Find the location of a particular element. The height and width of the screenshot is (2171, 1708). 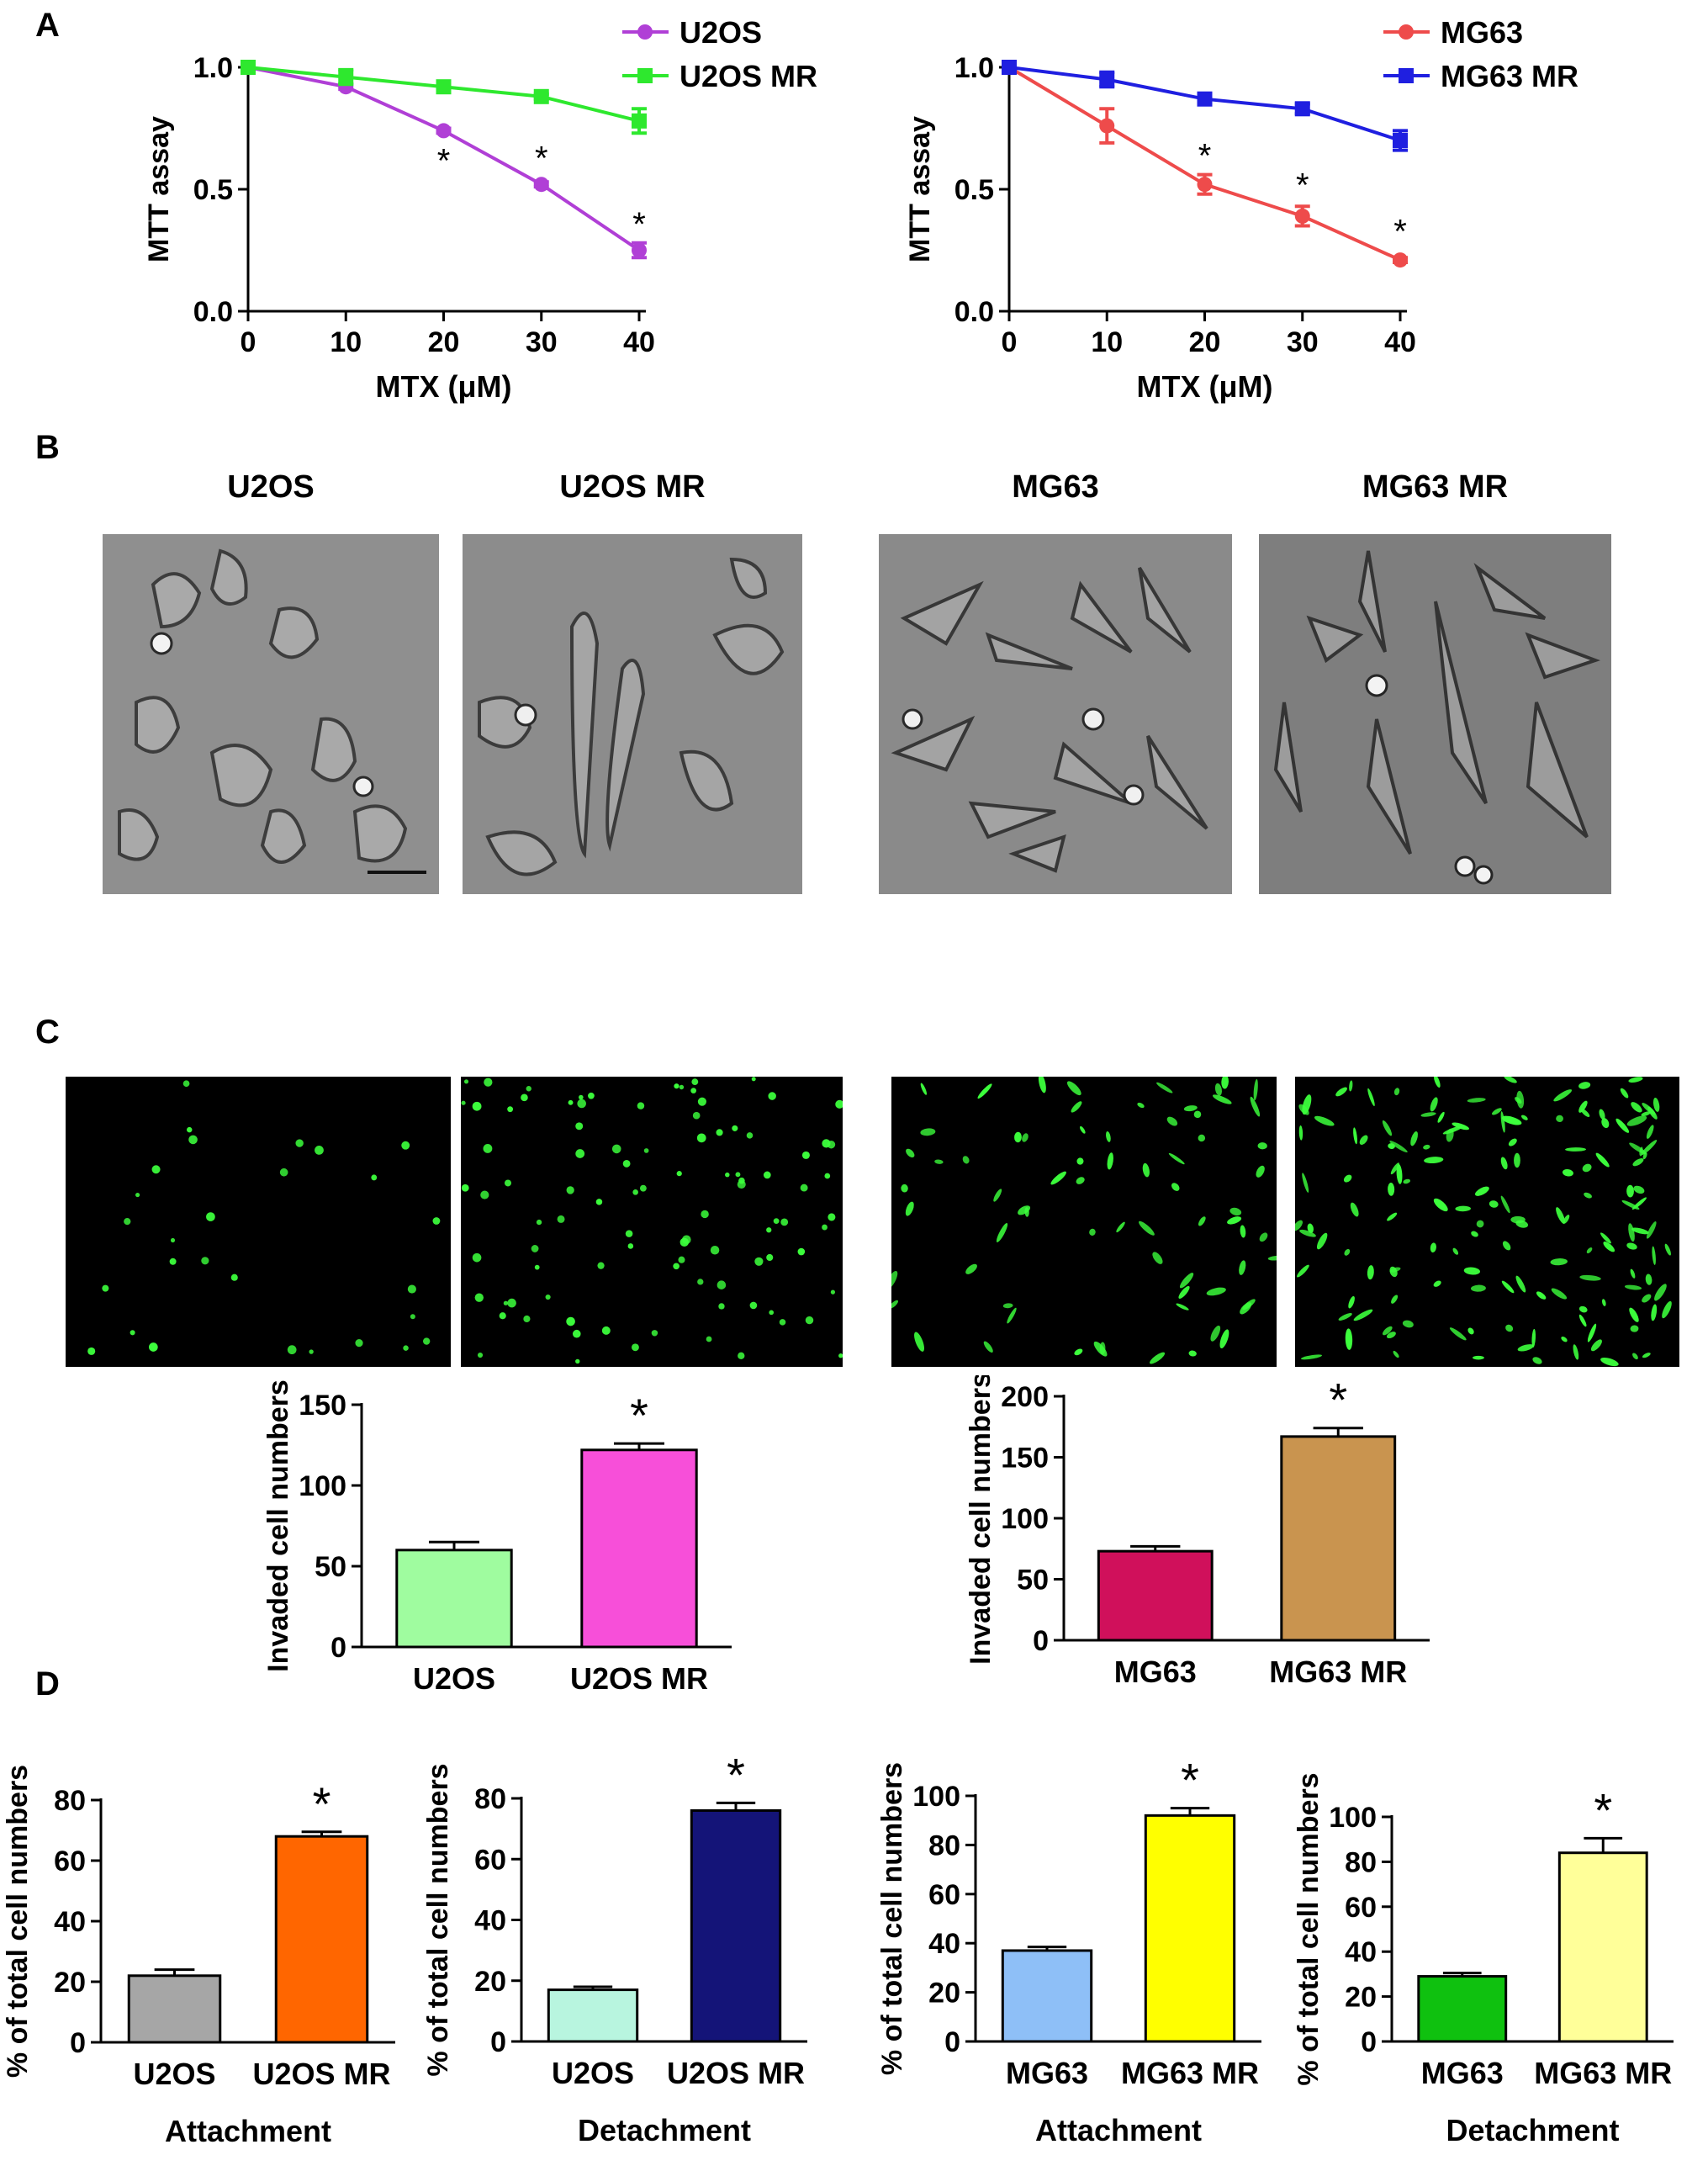

y-tick-label: 40 is located at coordinates (1361, 1952).